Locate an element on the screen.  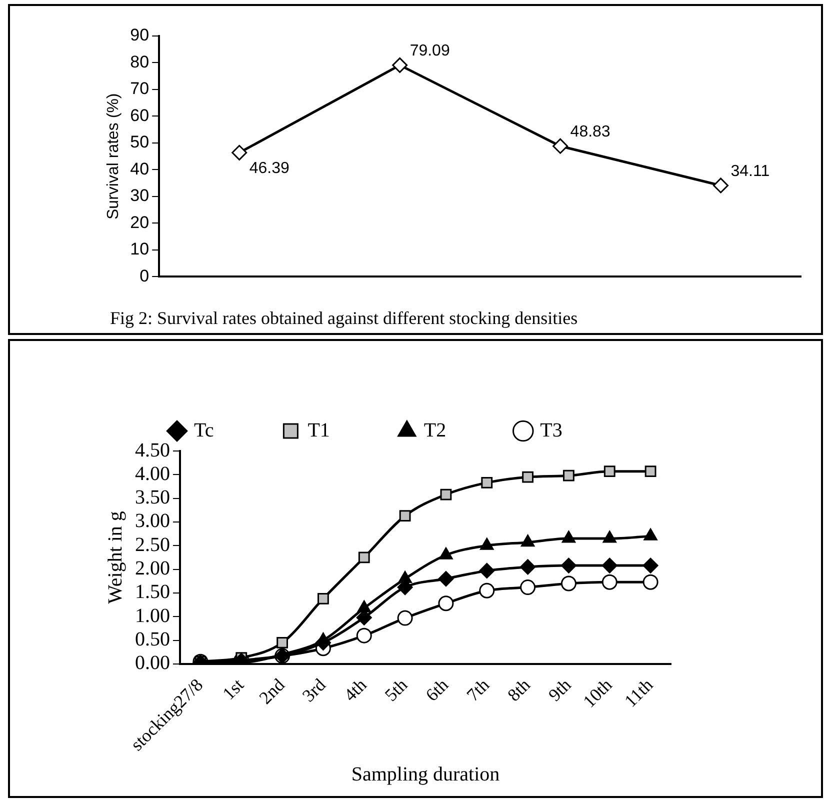
y-tick-label: 3.00 is located at coordinates (152, 521).